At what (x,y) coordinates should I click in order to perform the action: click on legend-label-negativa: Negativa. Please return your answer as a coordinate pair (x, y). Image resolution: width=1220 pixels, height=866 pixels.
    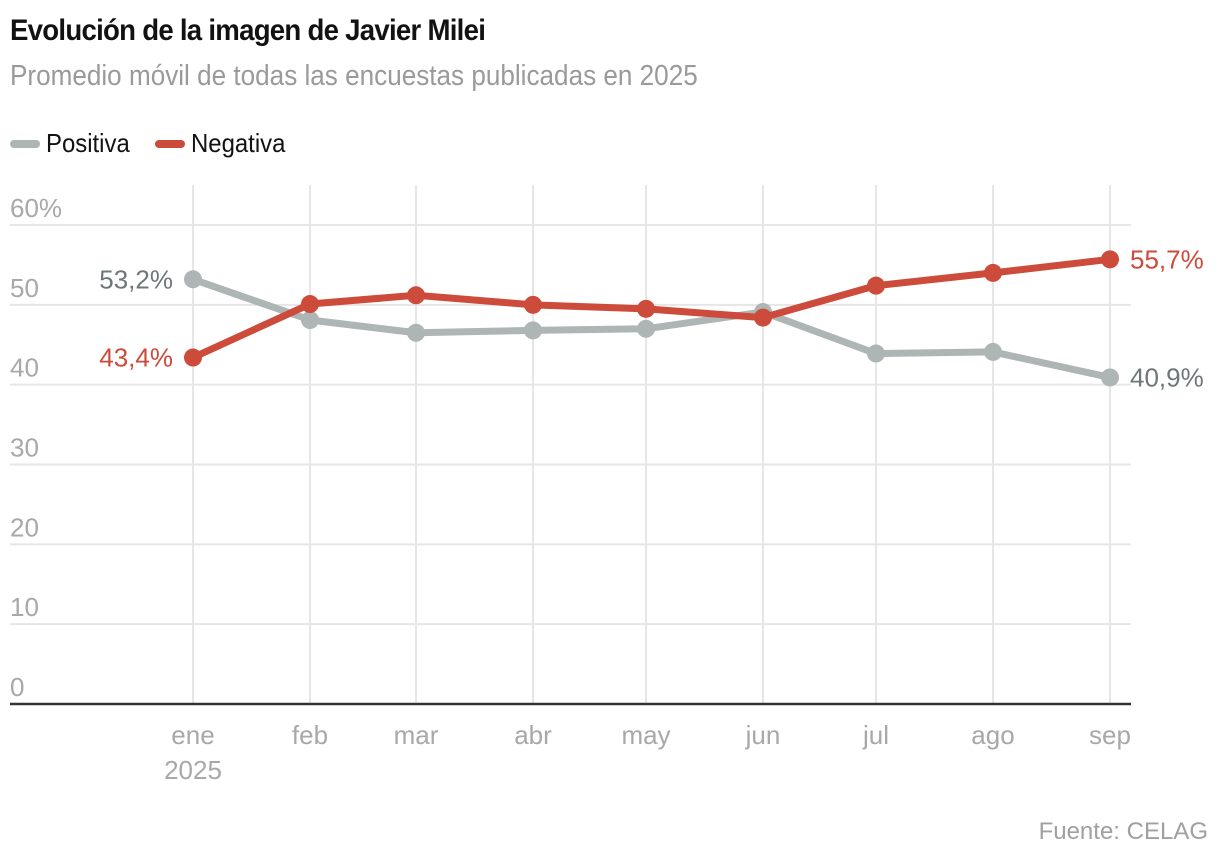
    Looking at the image, I should click on (238, 143).